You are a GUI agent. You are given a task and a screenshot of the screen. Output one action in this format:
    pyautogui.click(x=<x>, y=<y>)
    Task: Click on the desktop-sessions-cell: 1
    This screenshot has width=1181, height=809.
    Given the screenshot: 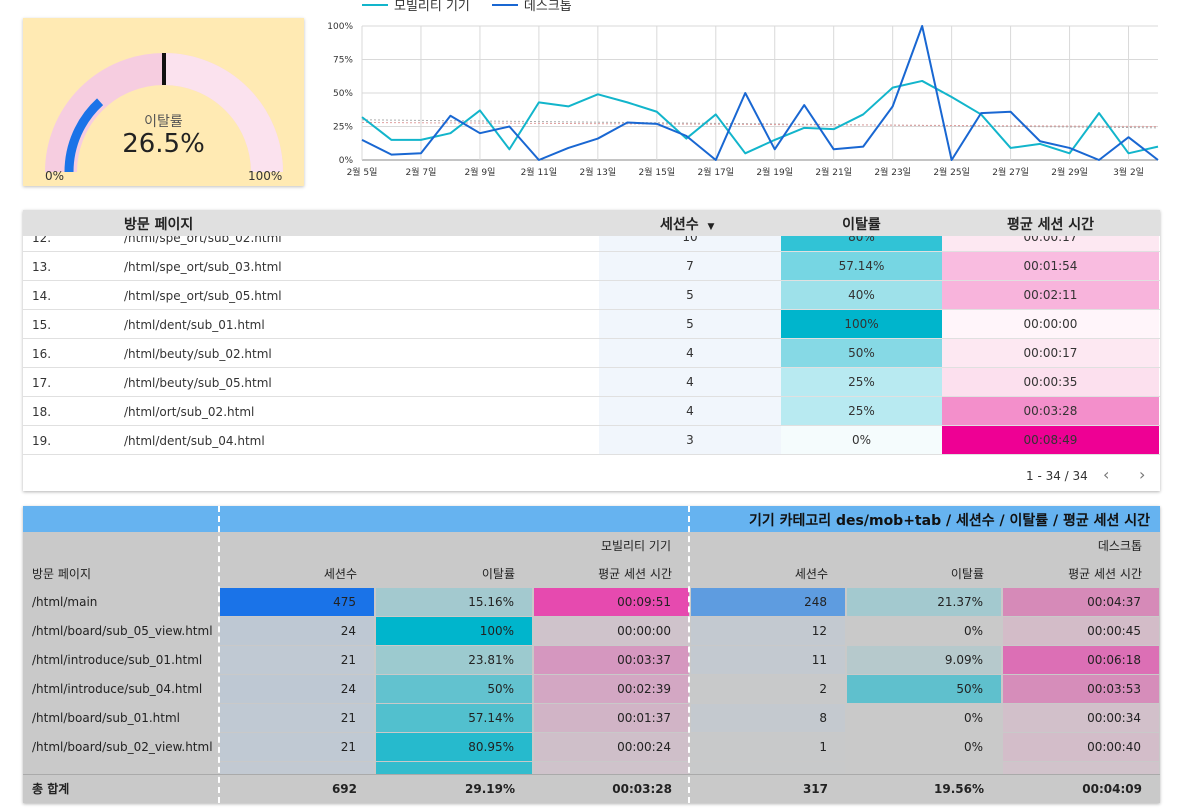 What is the action you would take?
    pyautogui.click(x=768, y=747)
    